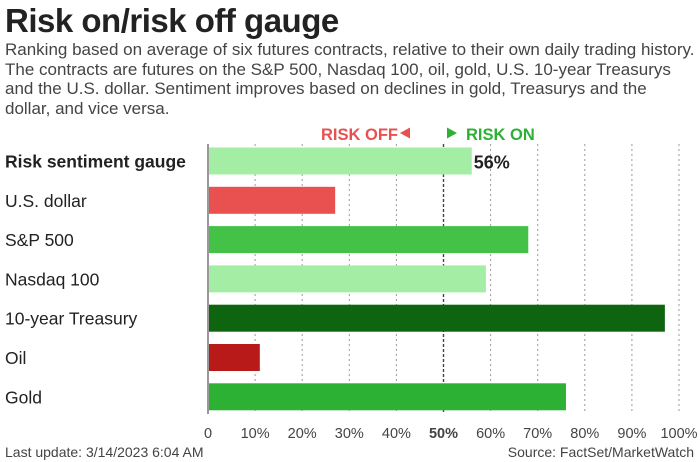 The height and width of the screenshot is (462, 700). I want to click on category-label: Nasdaq 100, so click(52, 279).